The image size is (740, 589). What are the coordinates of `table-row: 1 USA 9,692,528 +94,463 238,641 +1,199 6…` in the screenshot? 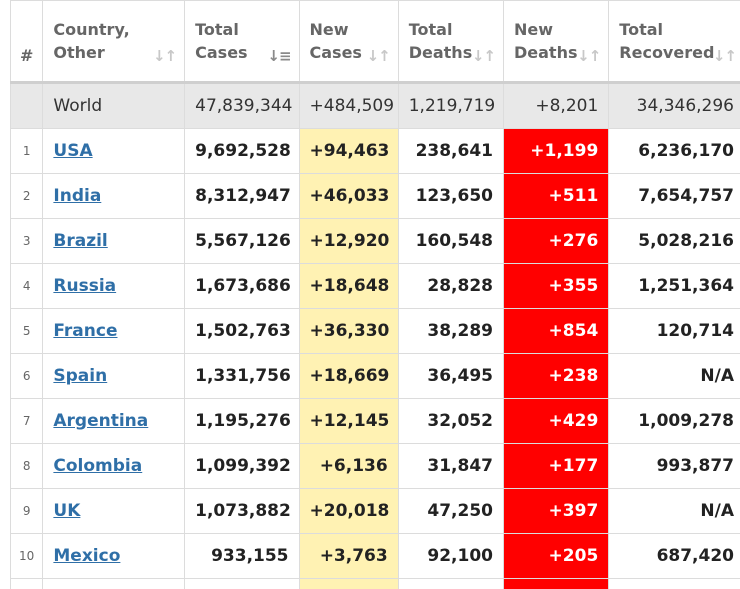 It's located at (375, 151).